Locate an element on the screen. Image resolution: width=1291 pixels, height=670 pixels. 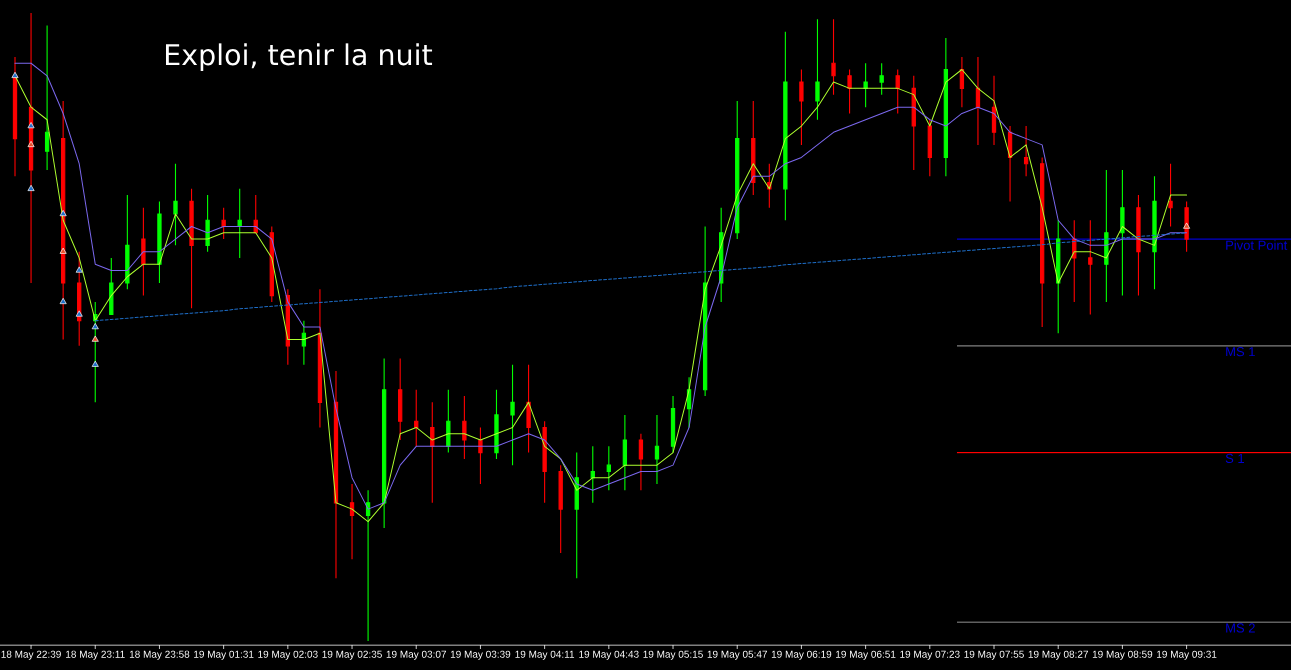
ref-line-label: S 1 is located at coordinates (1235, 458).